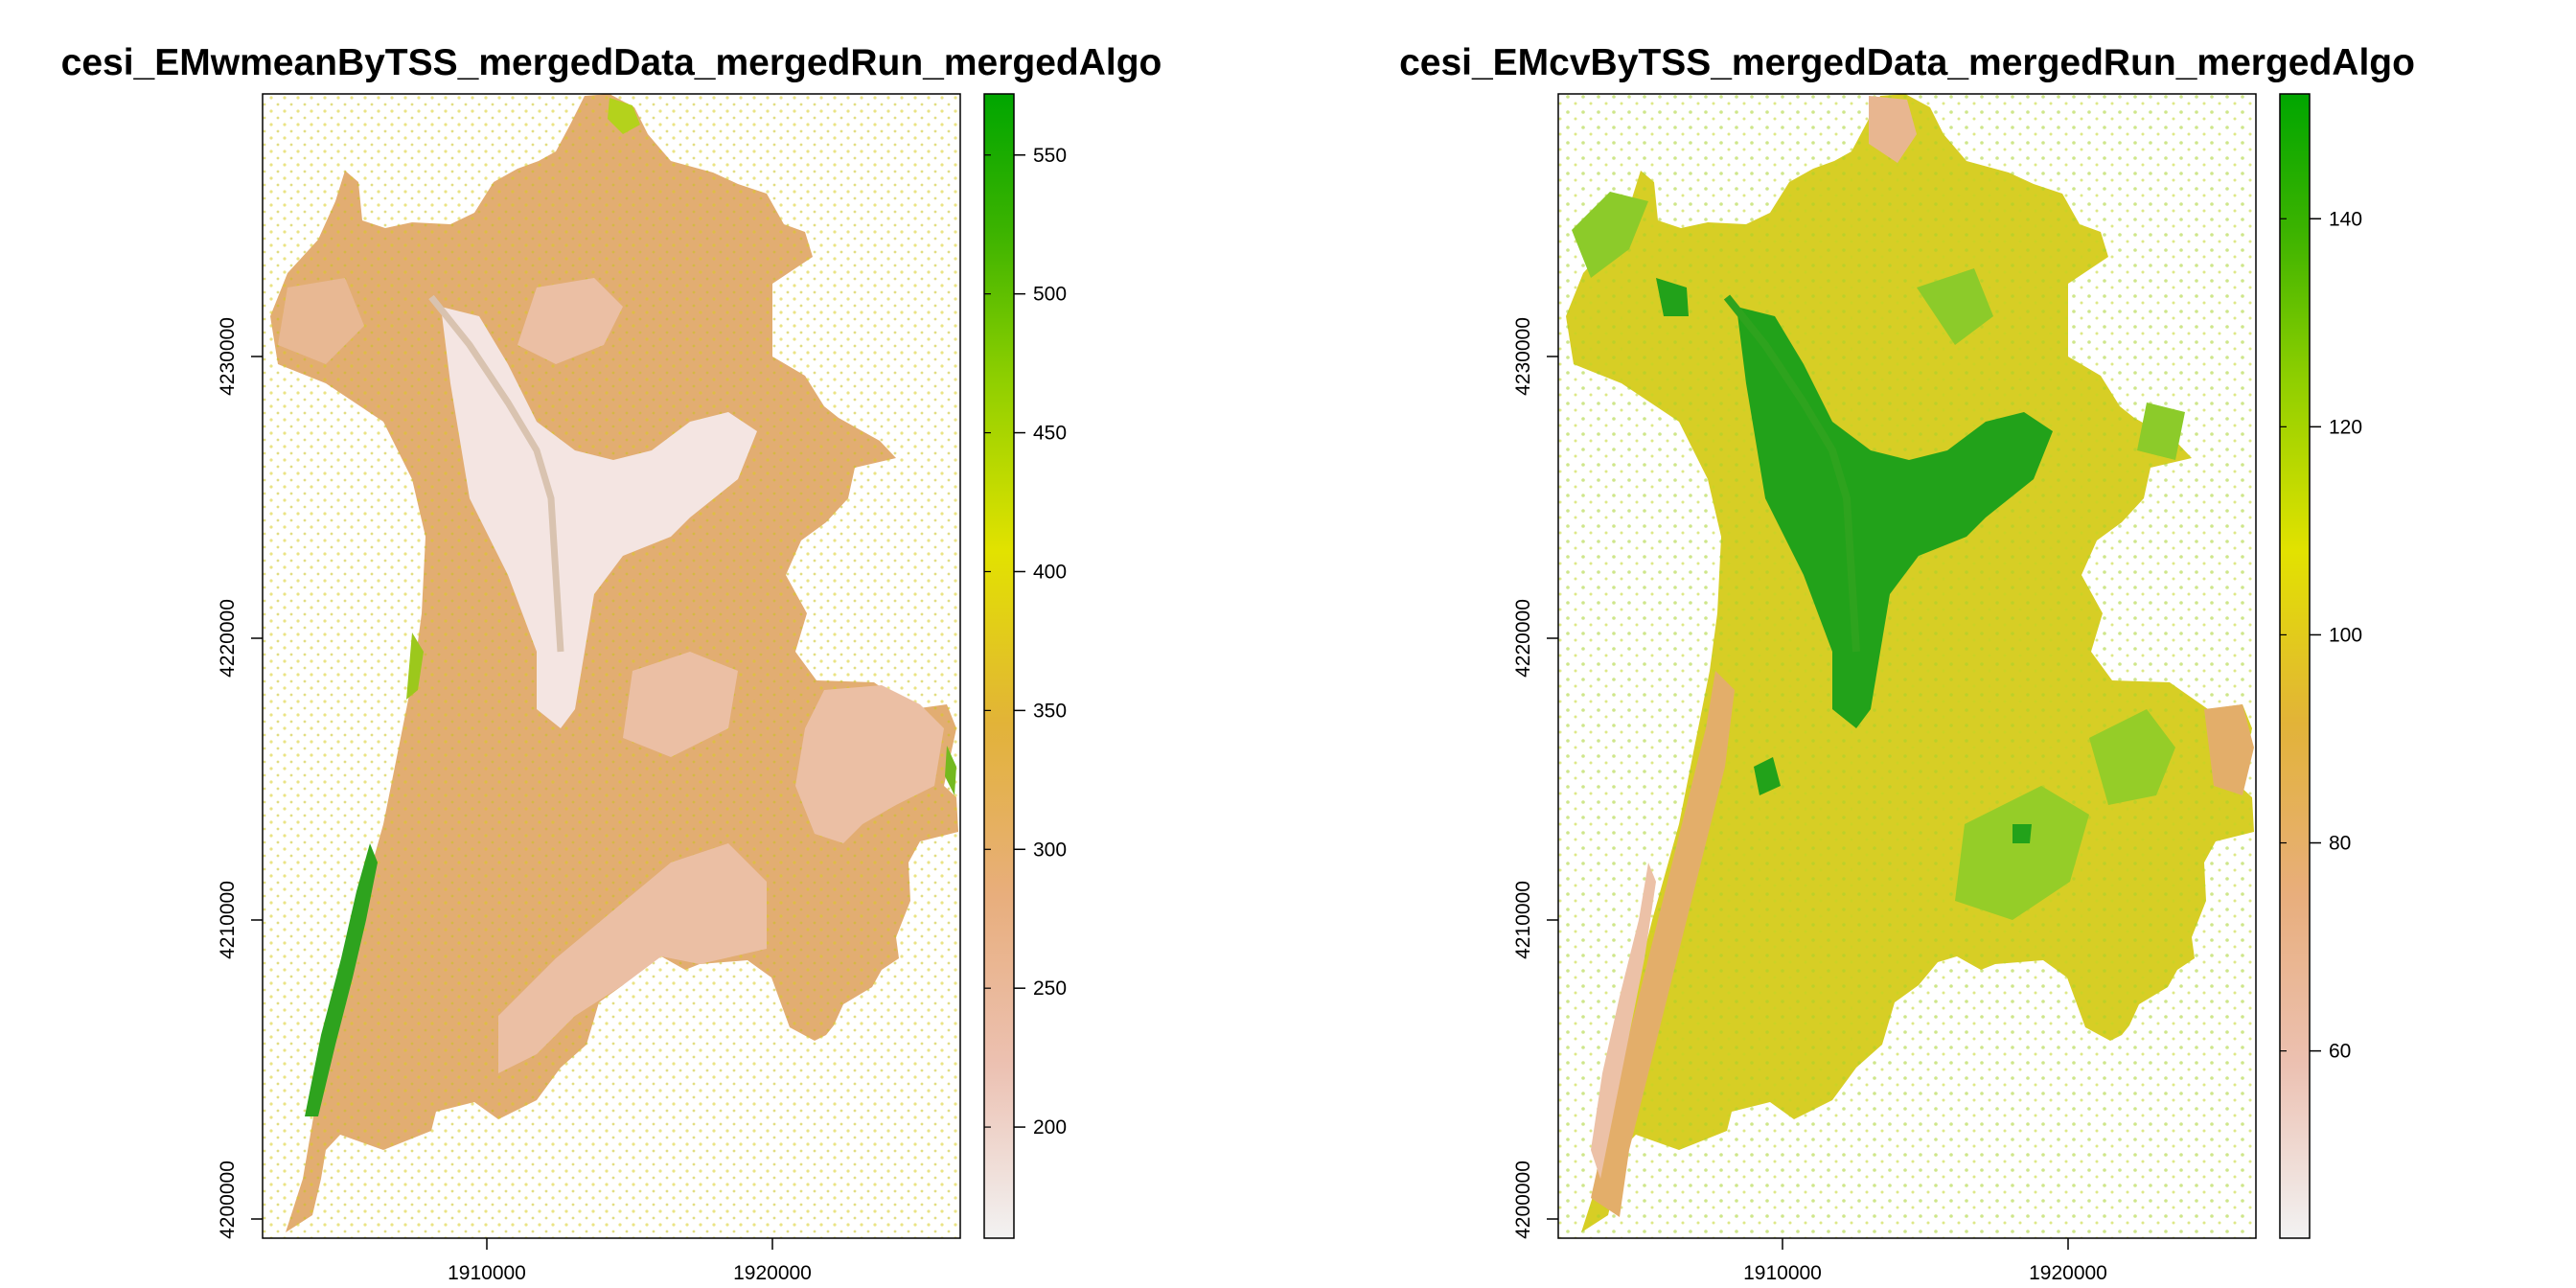  What do you see at coordinates (1523, 638) in the screenshot?
I see `right-y-tick-label: 4220000` at bounding box center [1523, 638].